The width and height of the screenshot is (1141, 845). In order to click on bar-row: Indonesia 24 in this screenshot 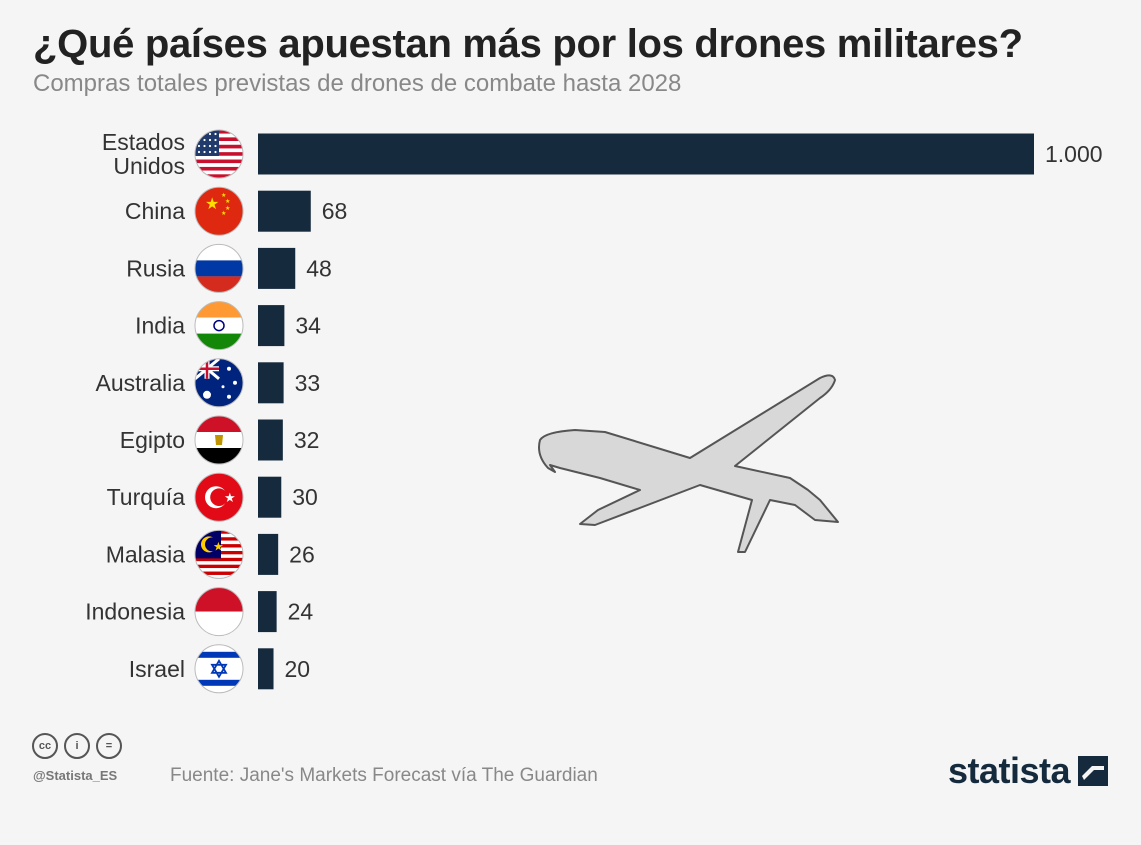, I will do `click(199, 612)`.